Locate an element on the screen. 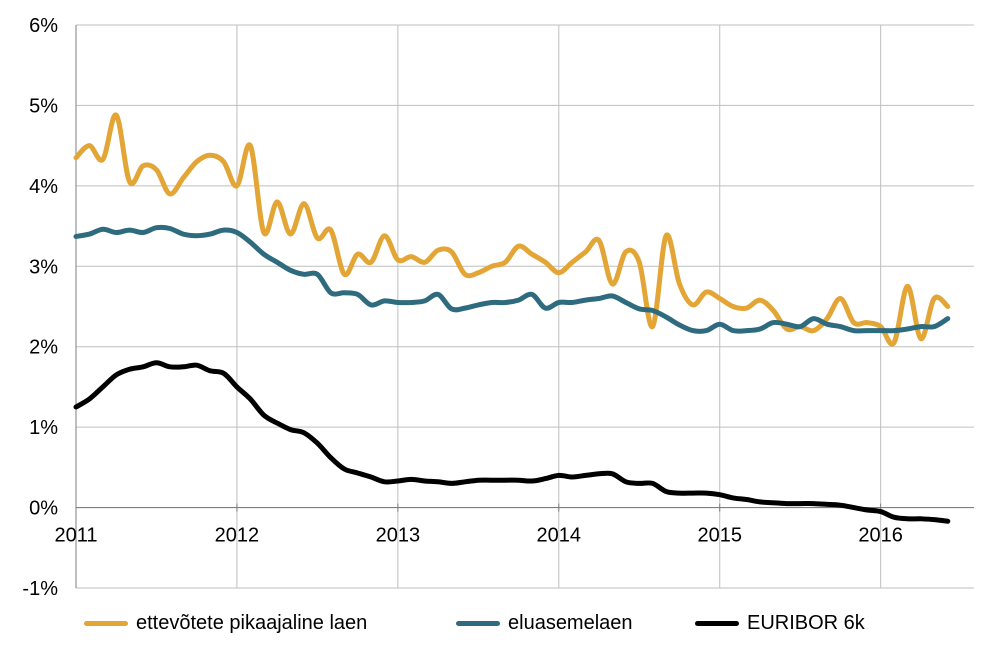 The image size is (1000, 666). legend-item: eluasemelaen is located at coordinates (544, 623).